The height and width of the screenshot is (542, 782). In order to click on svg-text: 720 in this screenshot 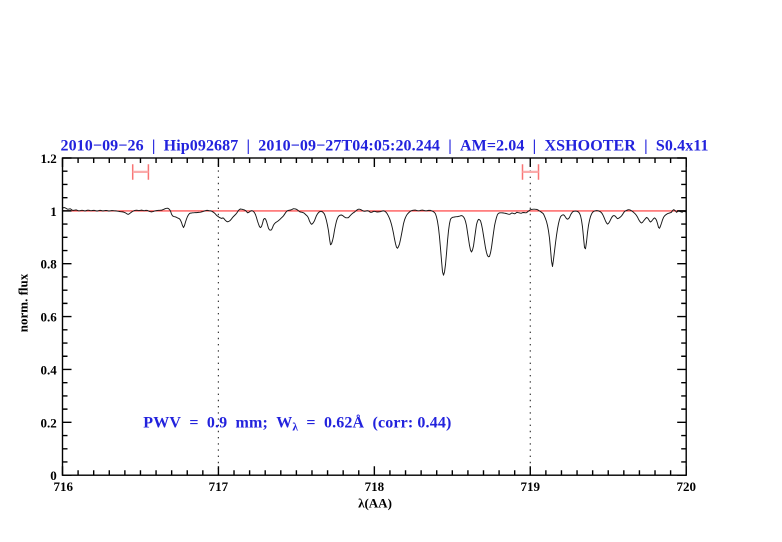, I will do `click(686, 486)`.